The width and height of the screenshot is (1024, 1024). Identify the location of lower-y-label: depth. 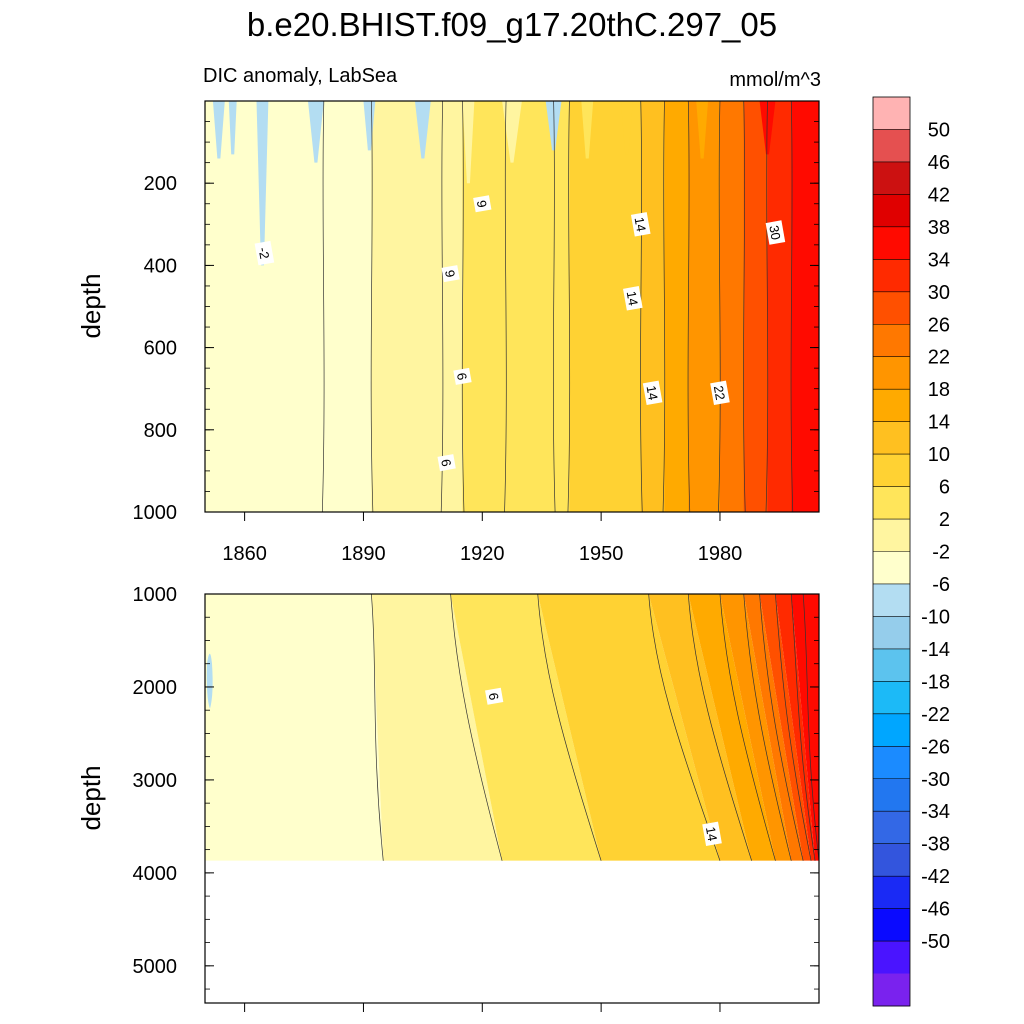
(91, 797).